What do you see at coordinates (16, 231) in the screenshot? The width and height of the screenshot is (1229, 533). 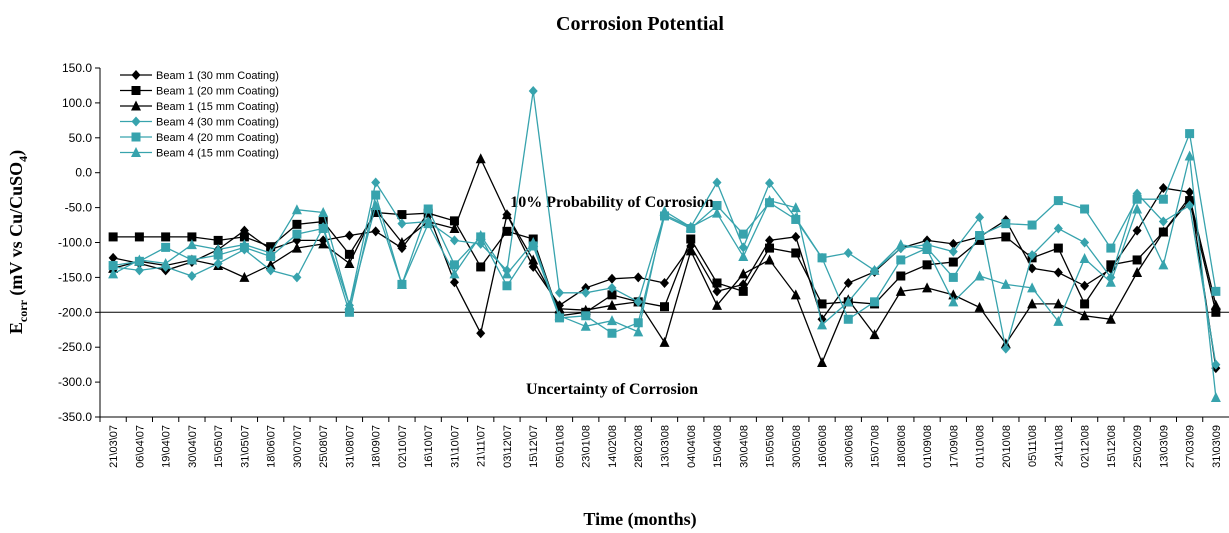 I see `y-label-part: (mV vs Cu/CuSO` at bounding box center [16, 231].